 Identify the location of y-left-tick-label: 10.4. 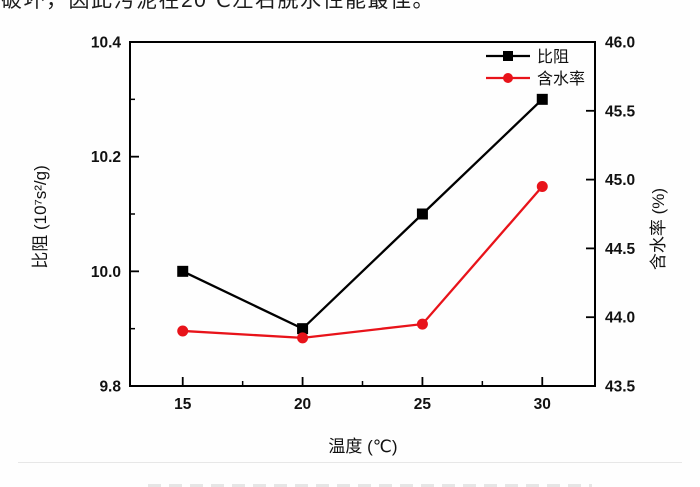
(106, 43).